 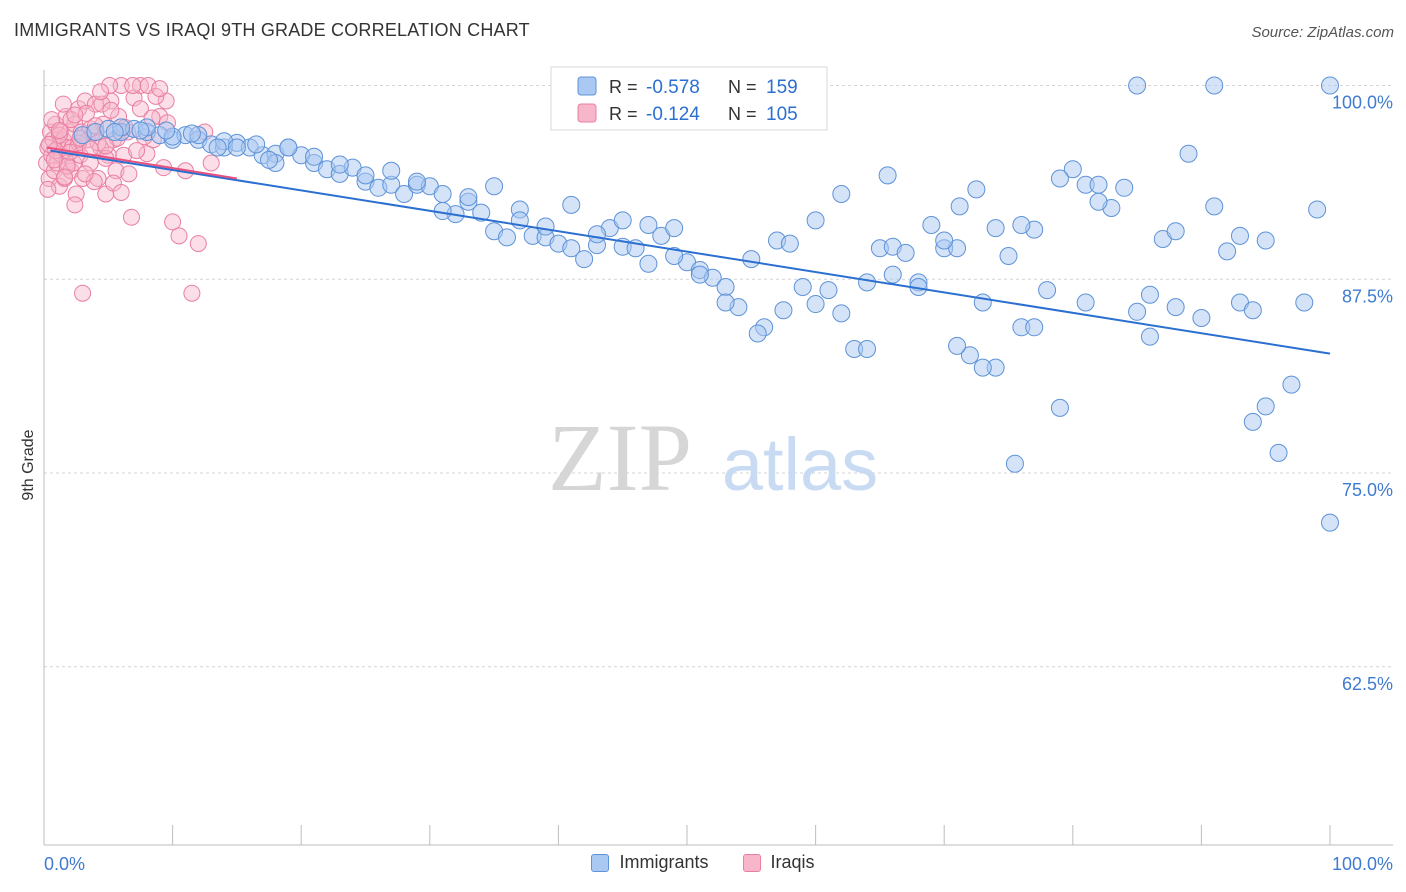 I want to click on iraqis-points, so click(x=129, y=189).